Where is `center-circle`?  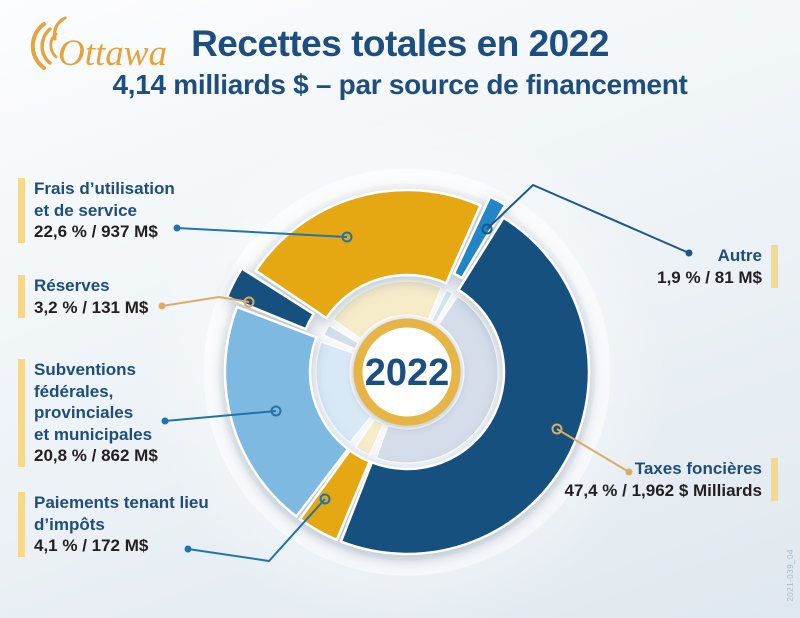 center-circle is located at coordinates (407, 372).